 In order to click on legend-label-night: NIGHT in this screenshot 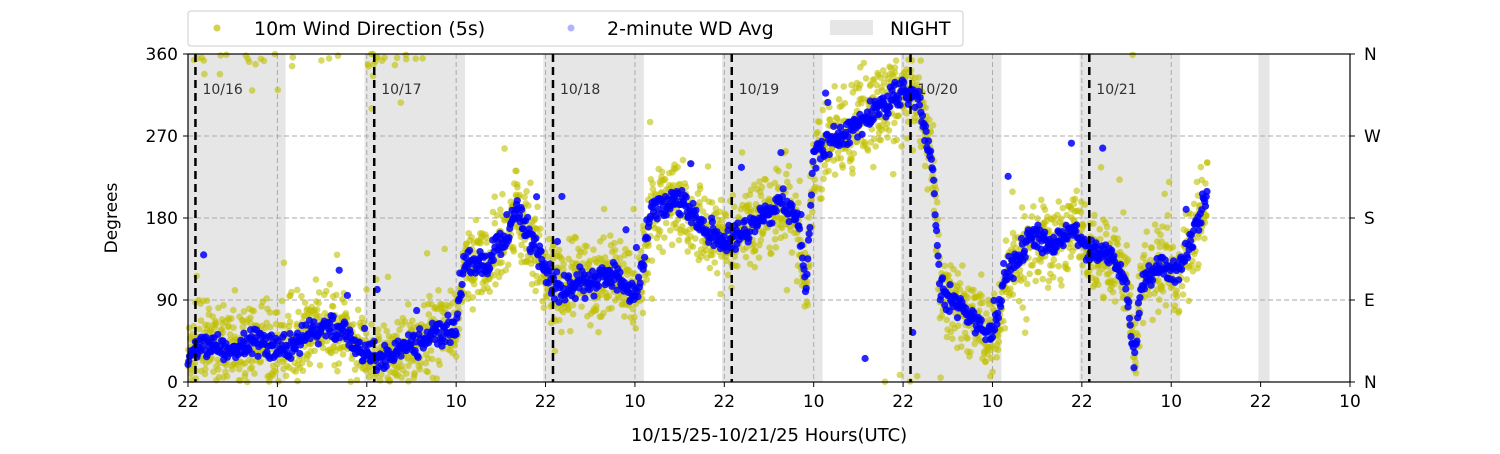, I will do `click(920, 29)`.